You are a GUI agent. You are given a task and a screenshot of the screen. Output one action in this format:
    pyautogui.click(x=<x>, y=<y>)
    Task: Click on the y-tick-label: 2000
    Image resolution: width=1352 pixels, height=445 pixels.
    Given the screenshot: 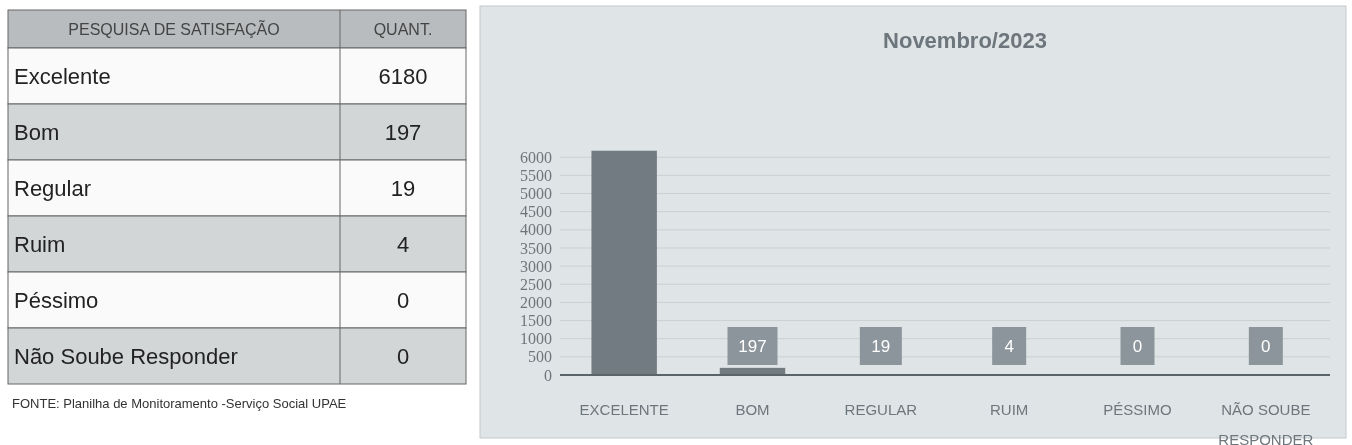 What is the action you would take?
    pyautogui.click(x=536, y=303)
    